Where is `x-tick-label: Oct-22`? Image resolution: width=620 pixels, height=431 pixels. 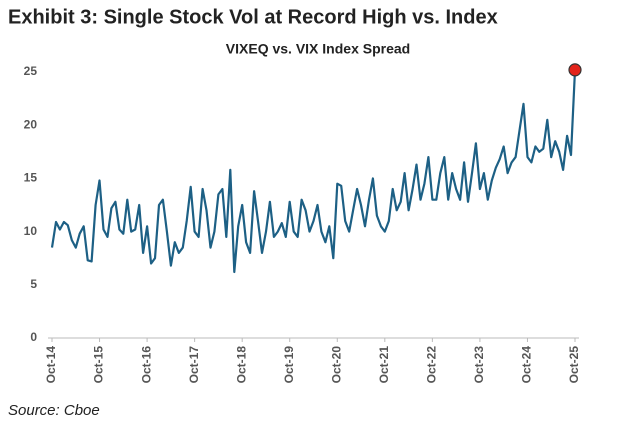
x-tick-label: Oct-22 is located at coordinates (432, 365).